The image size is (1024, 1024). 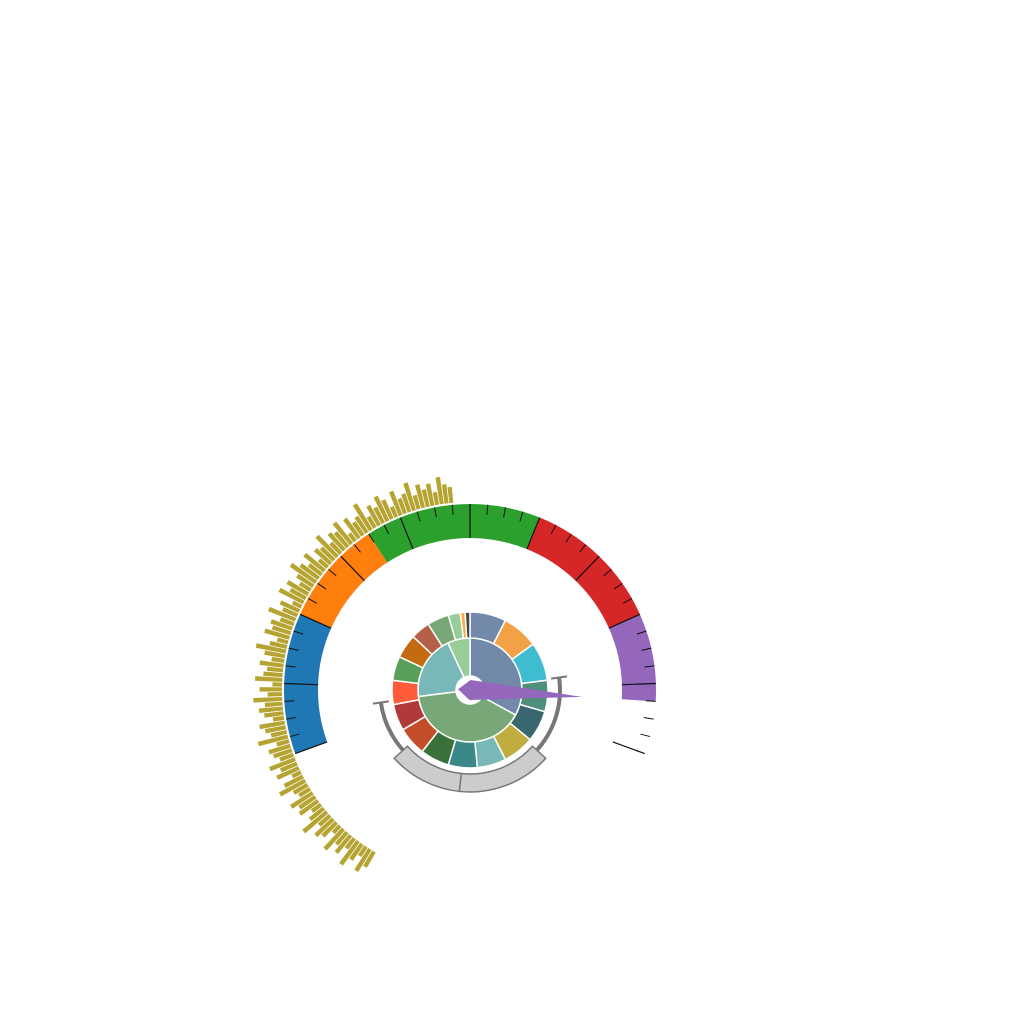 I want to click on sunburst, so click(x=470, y=690).